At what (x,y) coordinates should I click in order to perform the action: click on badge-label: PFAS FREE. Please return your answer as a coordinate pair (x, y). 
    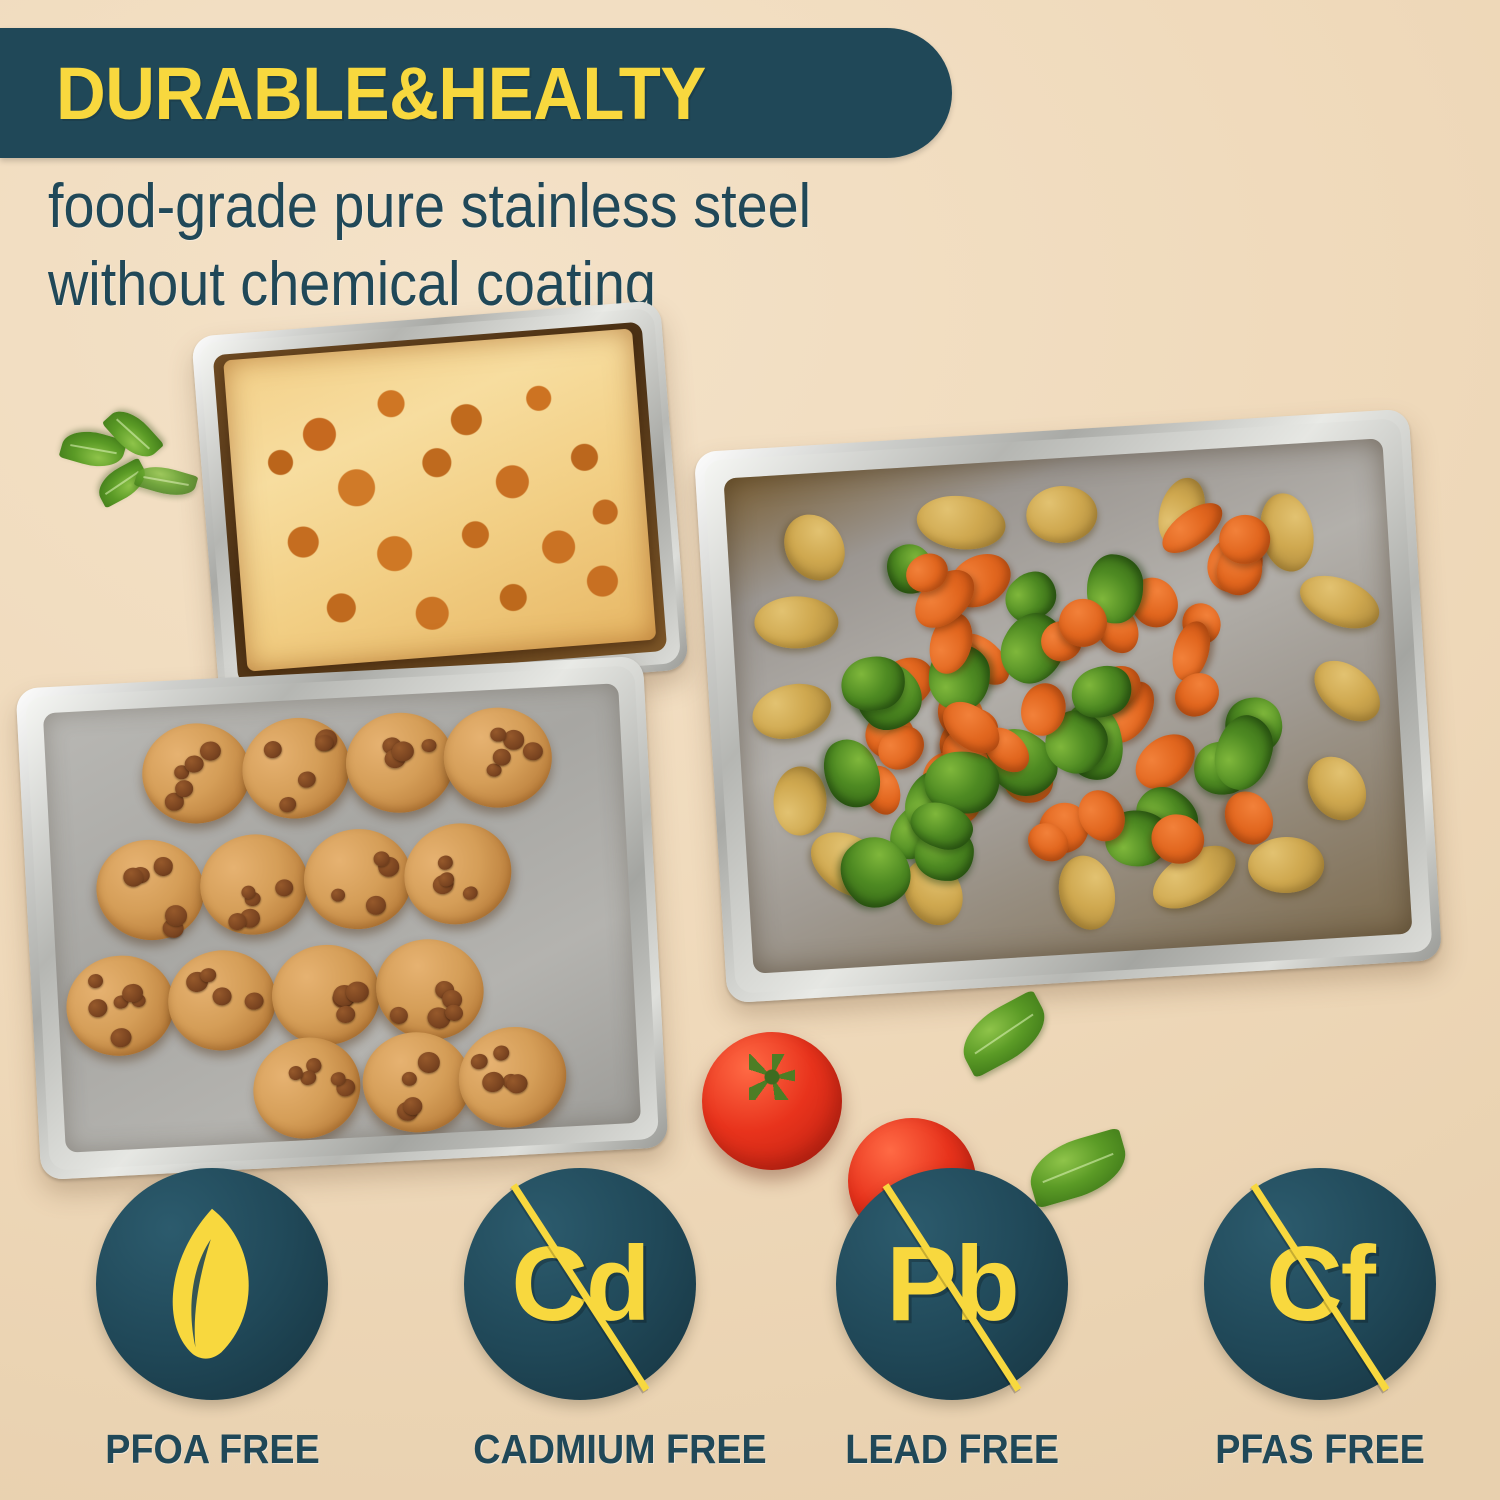
    Looking at the image, I should click on (1320, 1449).